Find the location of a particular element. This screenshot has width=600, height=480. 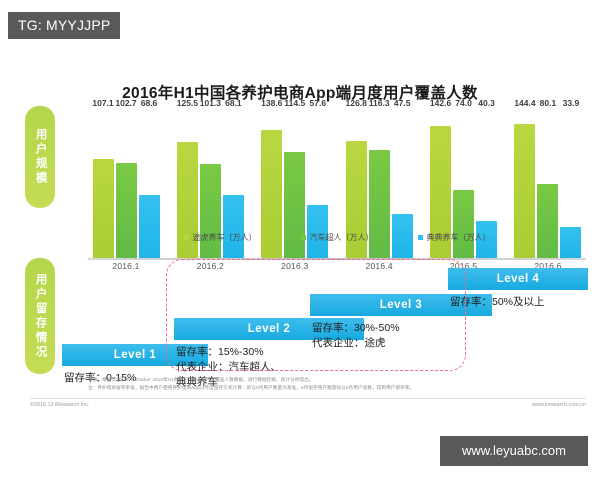

bar-wrap: 138.6 is located at coordinates (271, 178).